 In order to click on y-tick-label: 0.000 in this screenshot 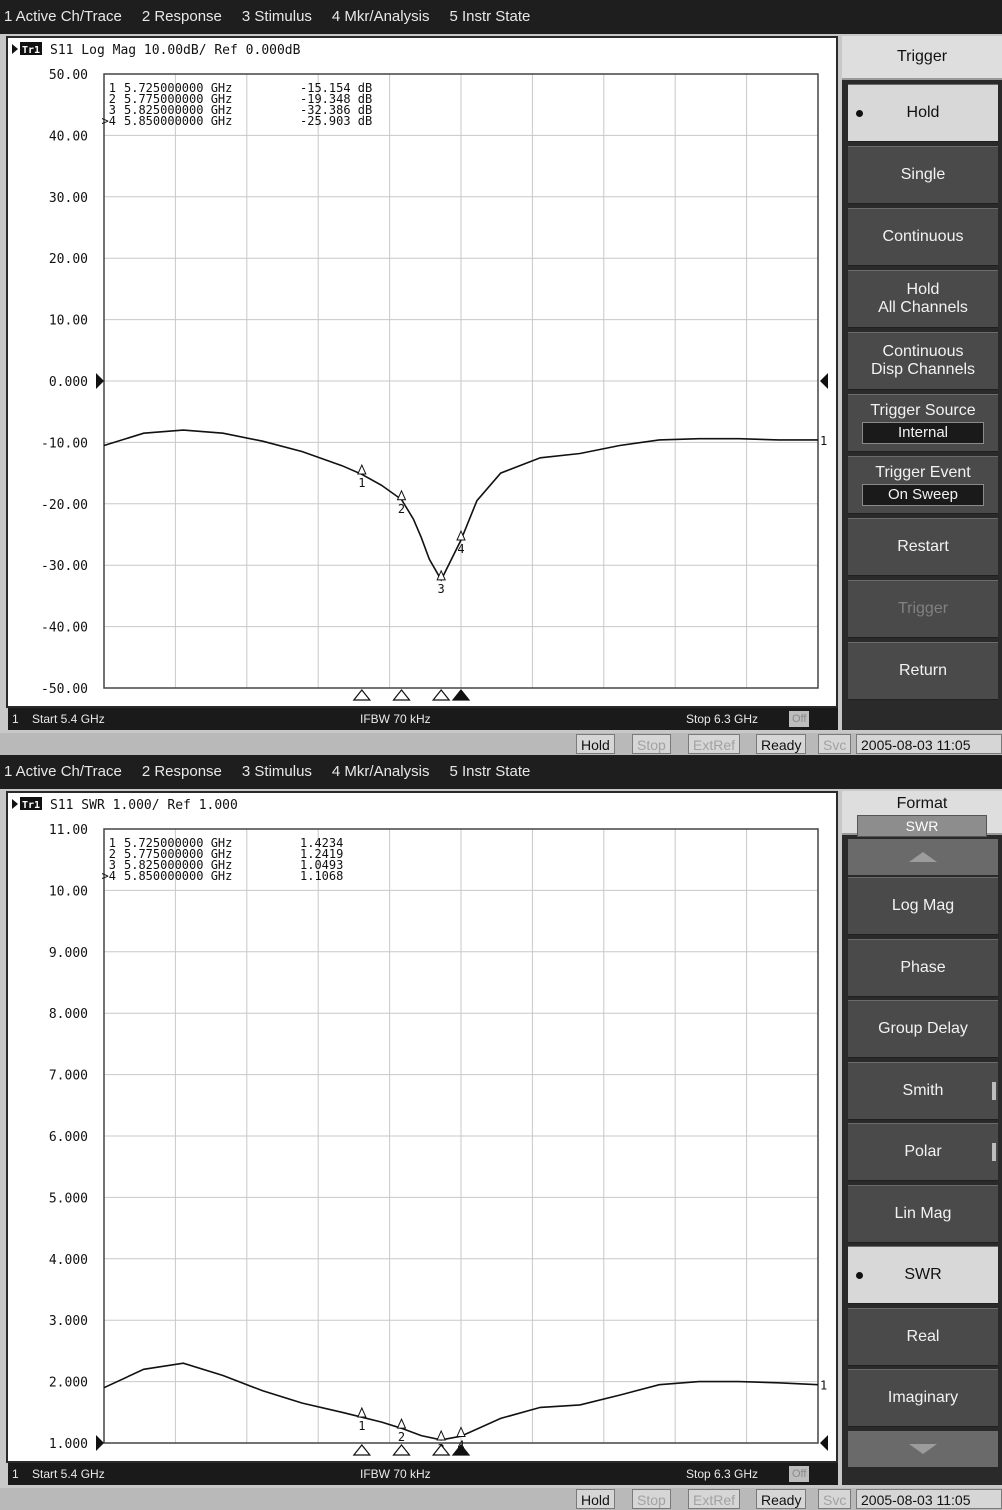, I will do `click(68, 382)`.